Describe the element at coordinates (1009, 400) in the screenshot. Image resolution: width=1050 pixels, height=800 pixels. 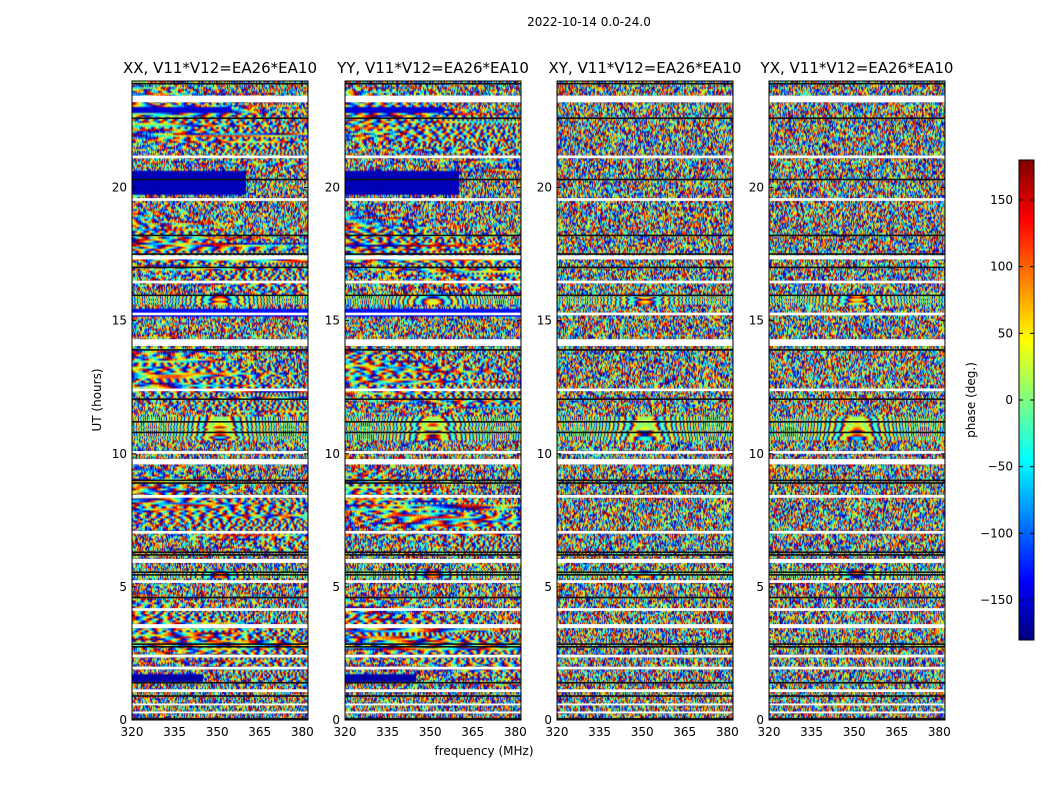
I see `colorbar-tick-label: 0` at that location.